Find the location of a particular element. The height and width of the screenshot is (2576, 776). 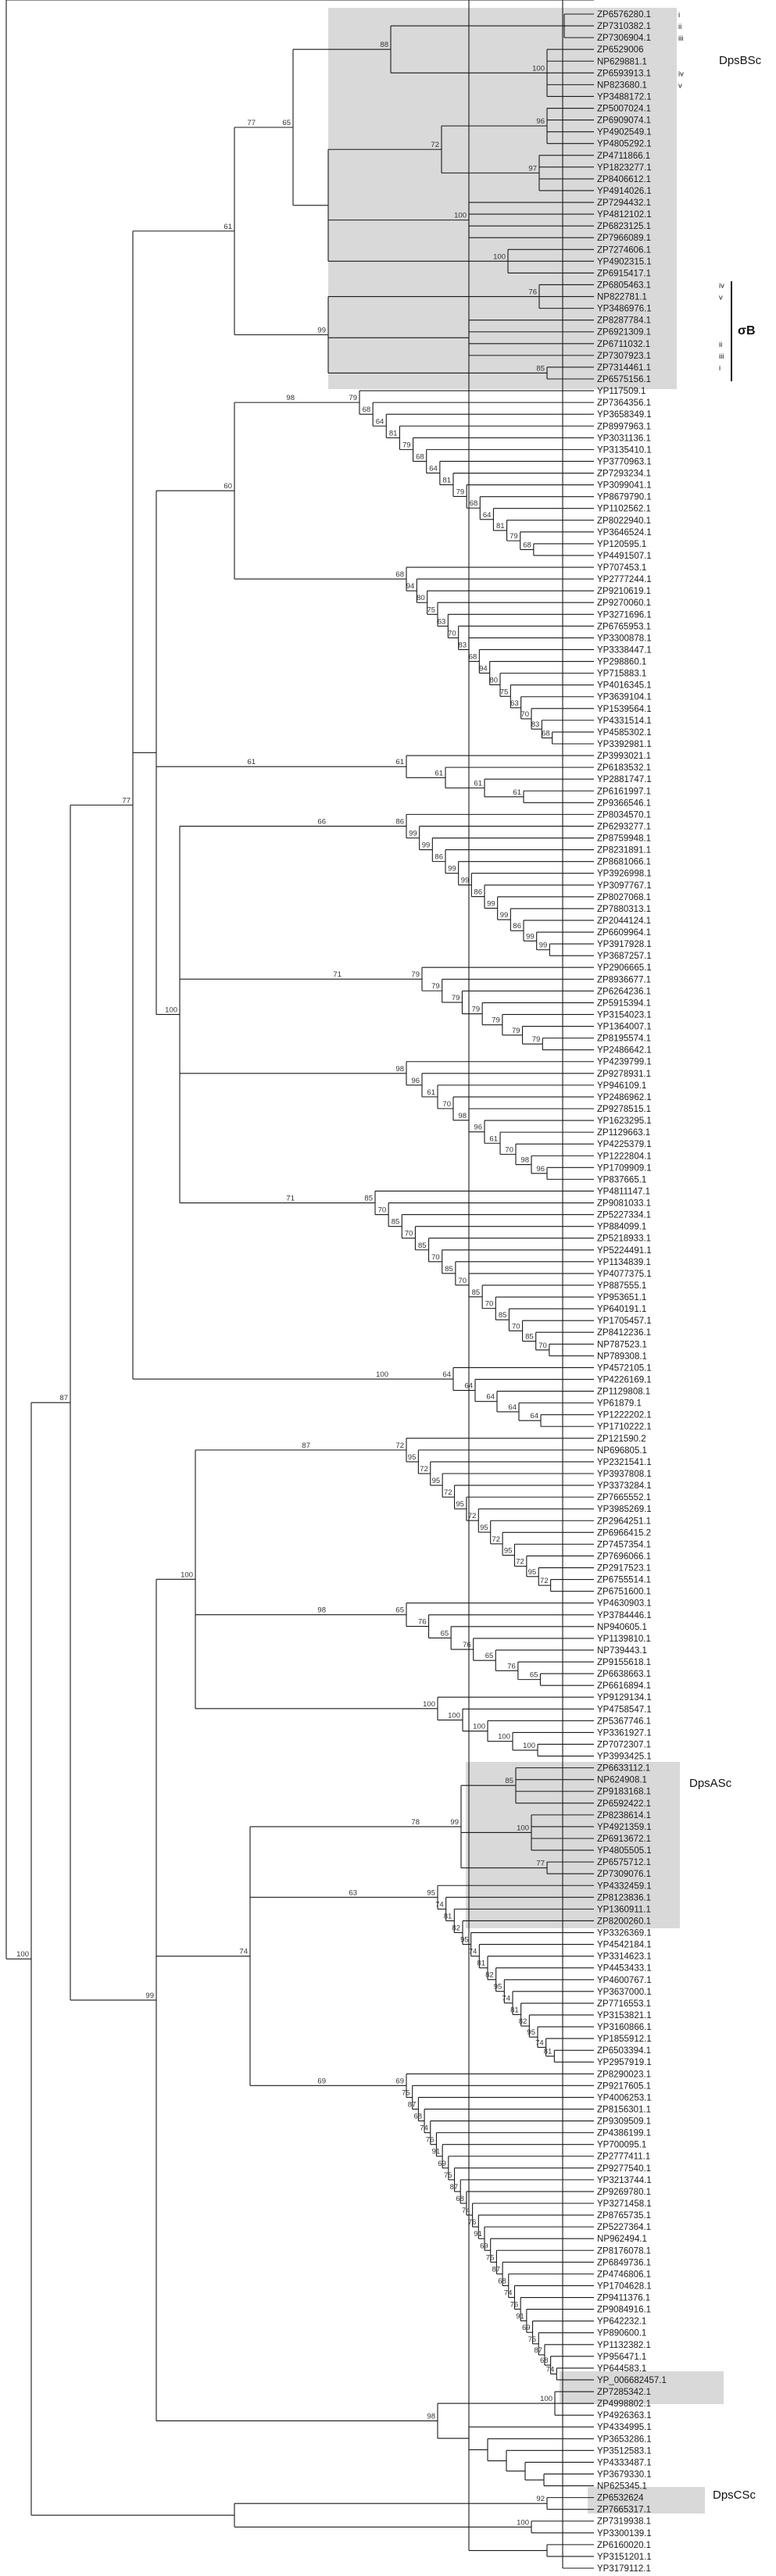

bootstrap-value: 86 is located at coordinates (399, 822).